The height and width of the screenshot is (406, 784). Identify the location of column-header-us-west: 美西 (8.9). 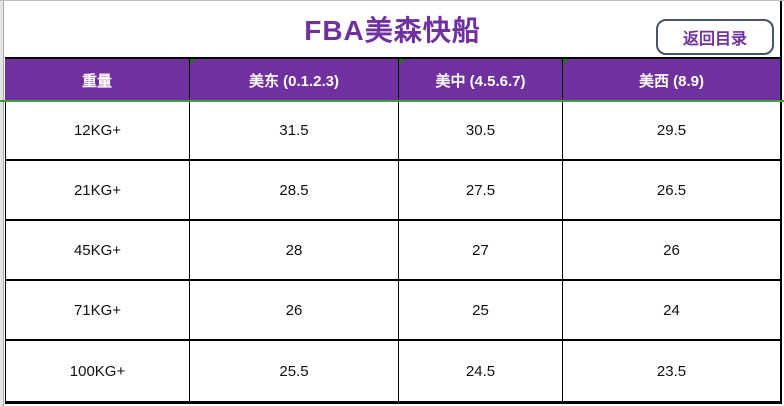
(671, 80).